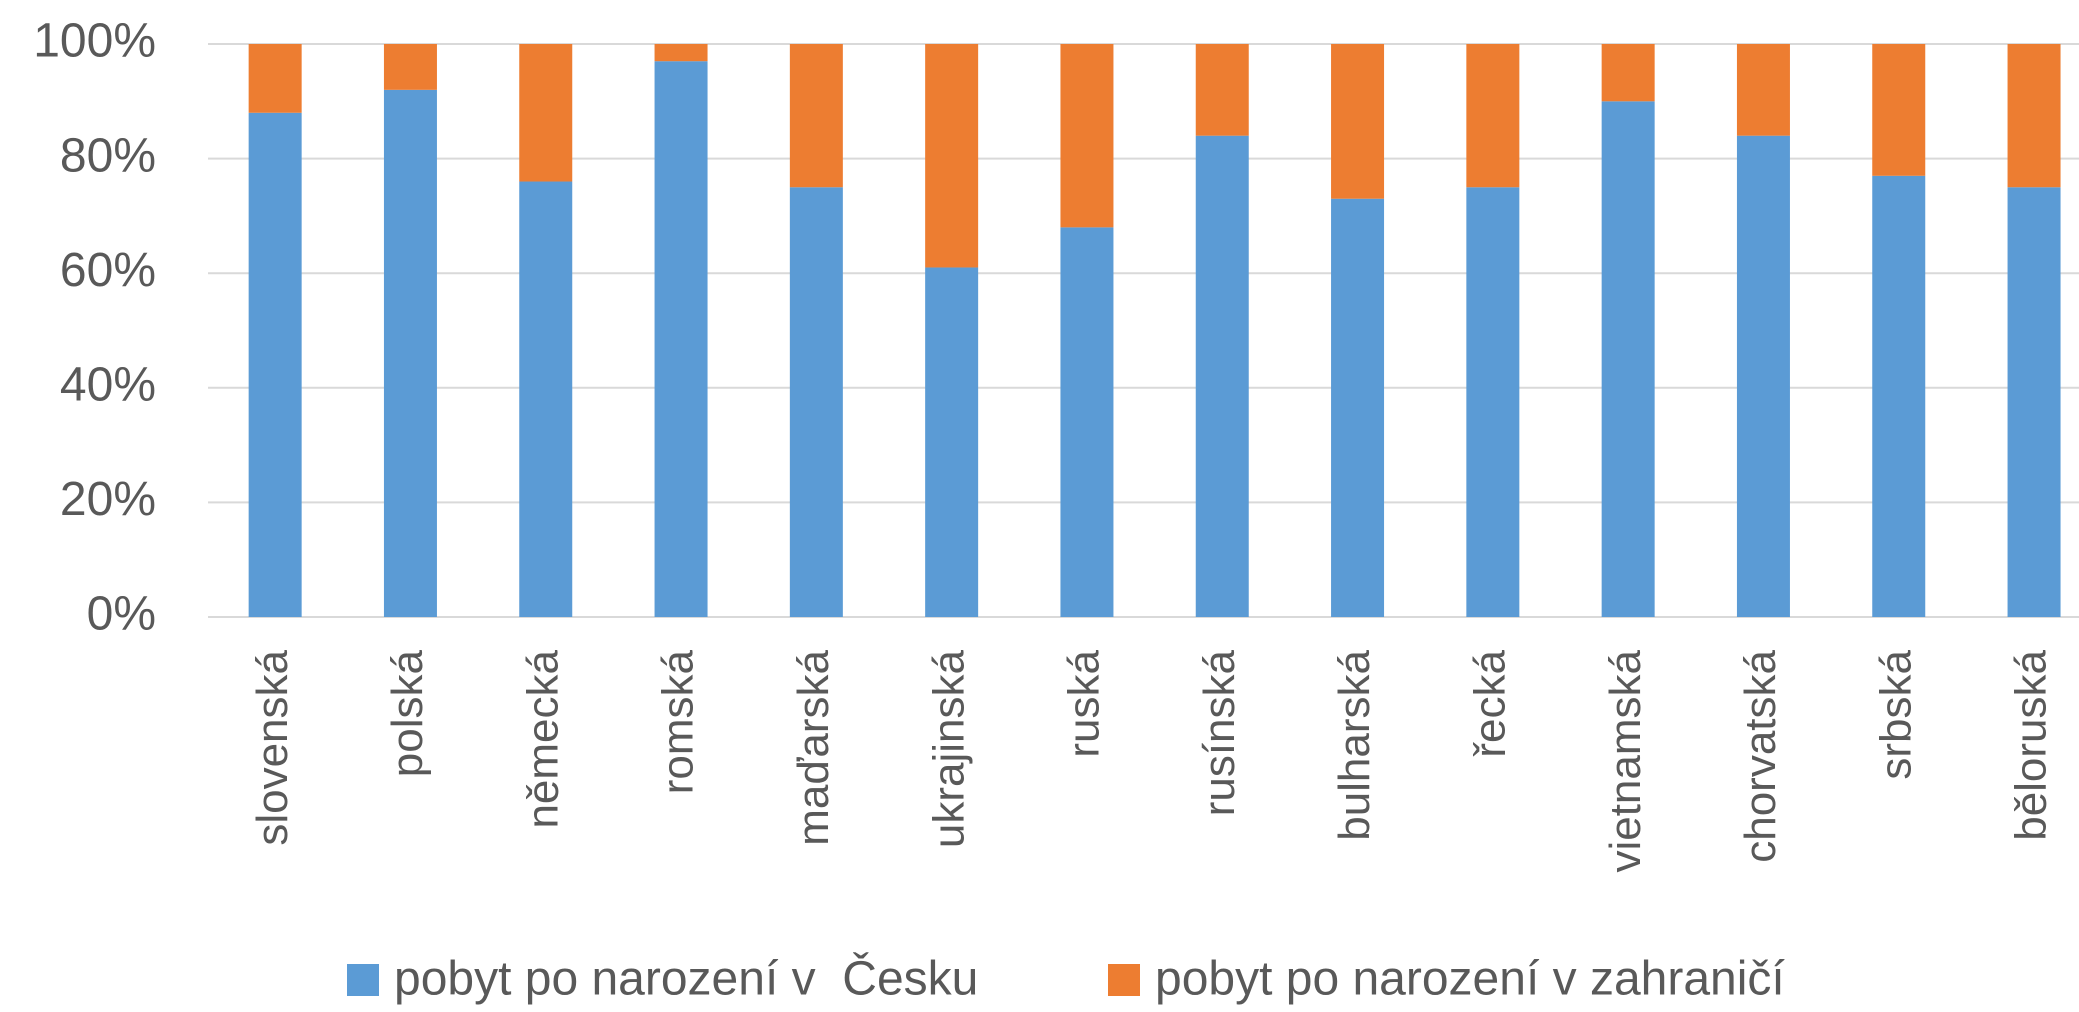 The image size is (2079, 1012). What do you see at coordinates (813, 747) in the screenshot?
I see `x-tick-label: maďarská` at bounding box center [813, 747].